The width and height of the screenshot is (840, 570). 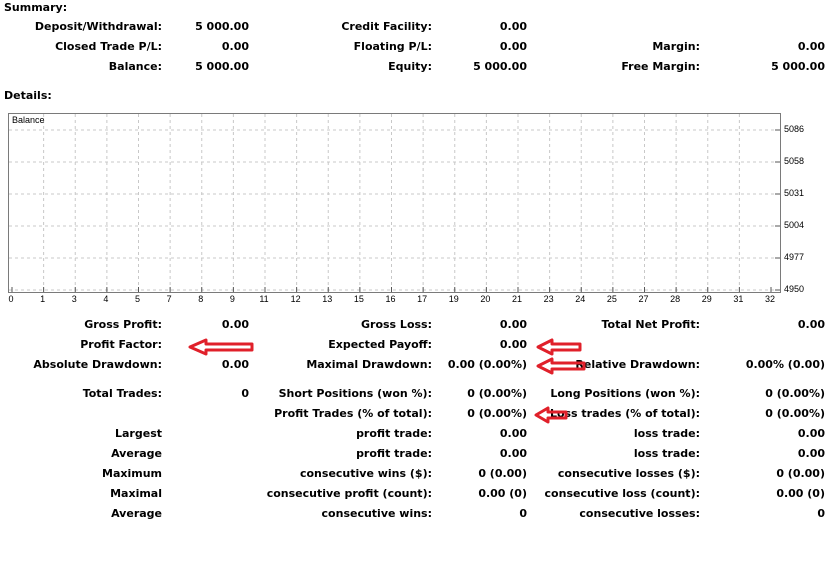 I want to click on x-tick-label: 8, so click(x=201, y=299).